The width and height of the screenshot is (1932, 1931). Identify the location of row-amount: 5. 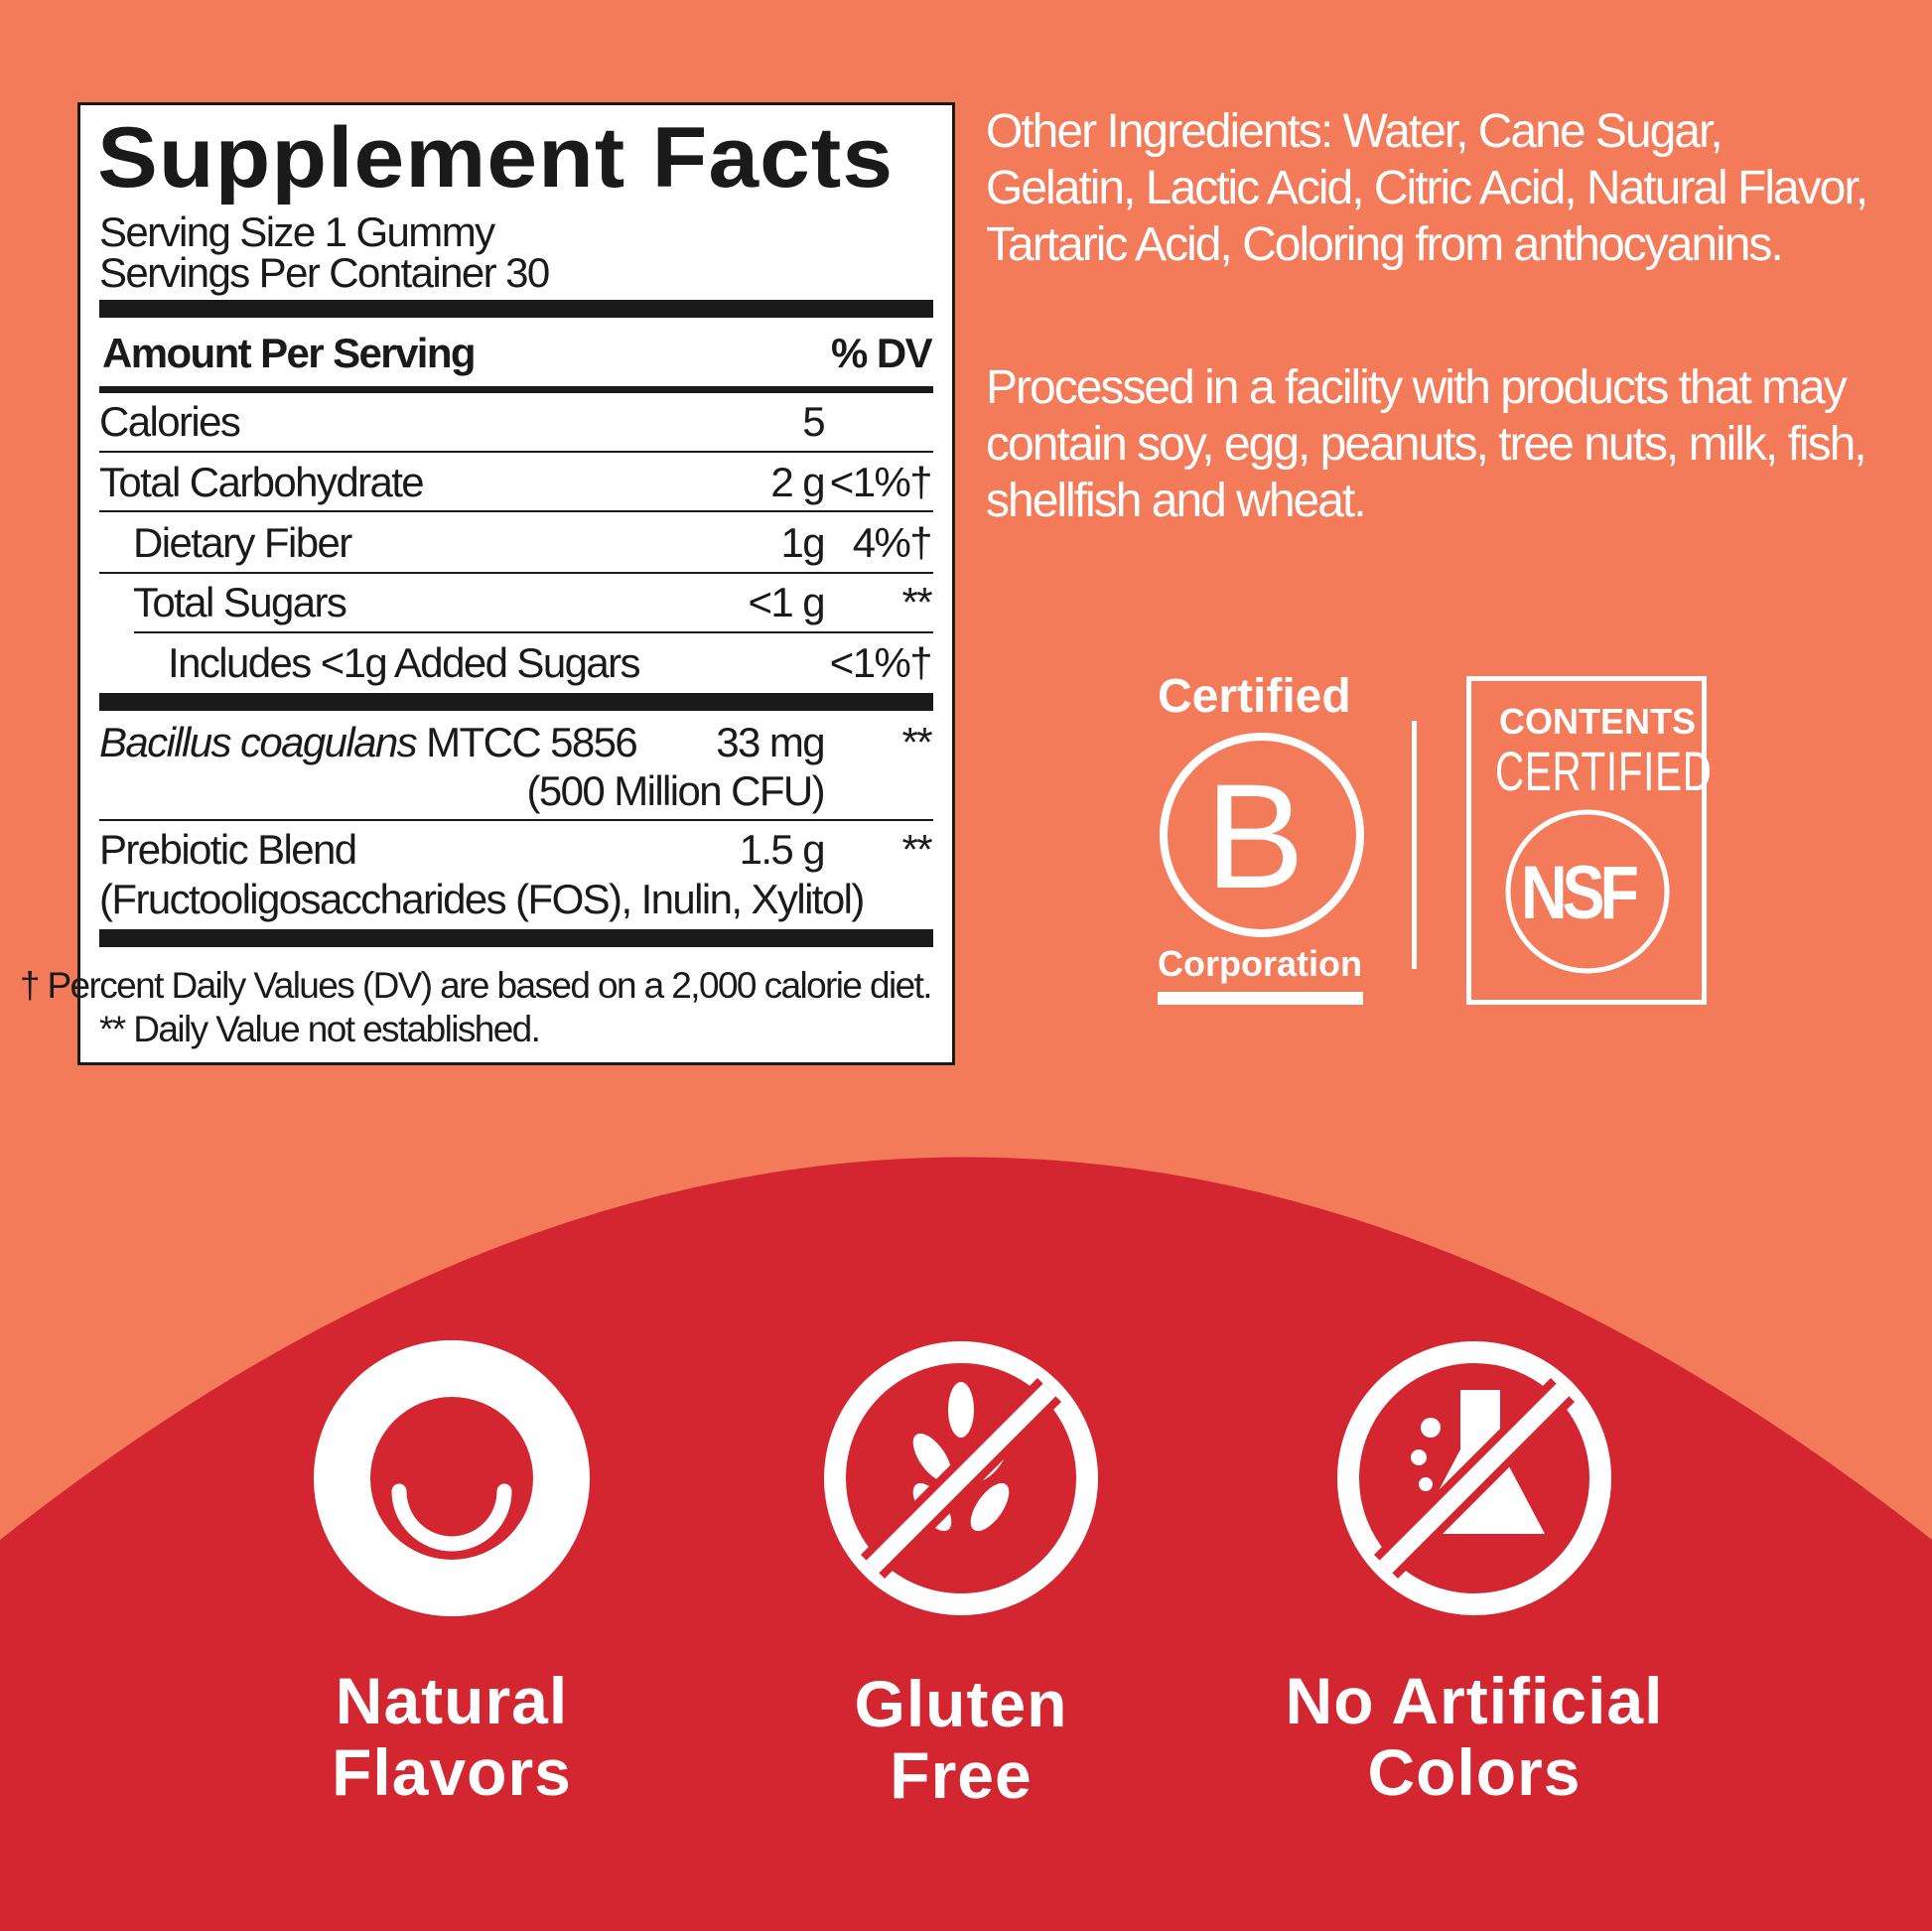
(813, 421).